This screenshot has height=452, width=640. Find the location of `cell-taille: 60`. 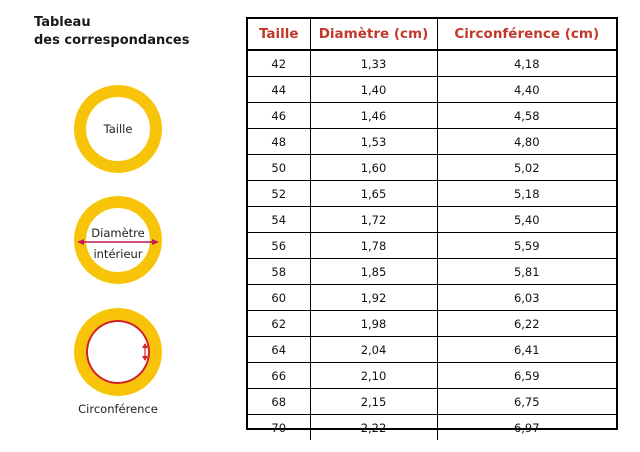

cell-taille: 60 is located at coordinates (279, 297).